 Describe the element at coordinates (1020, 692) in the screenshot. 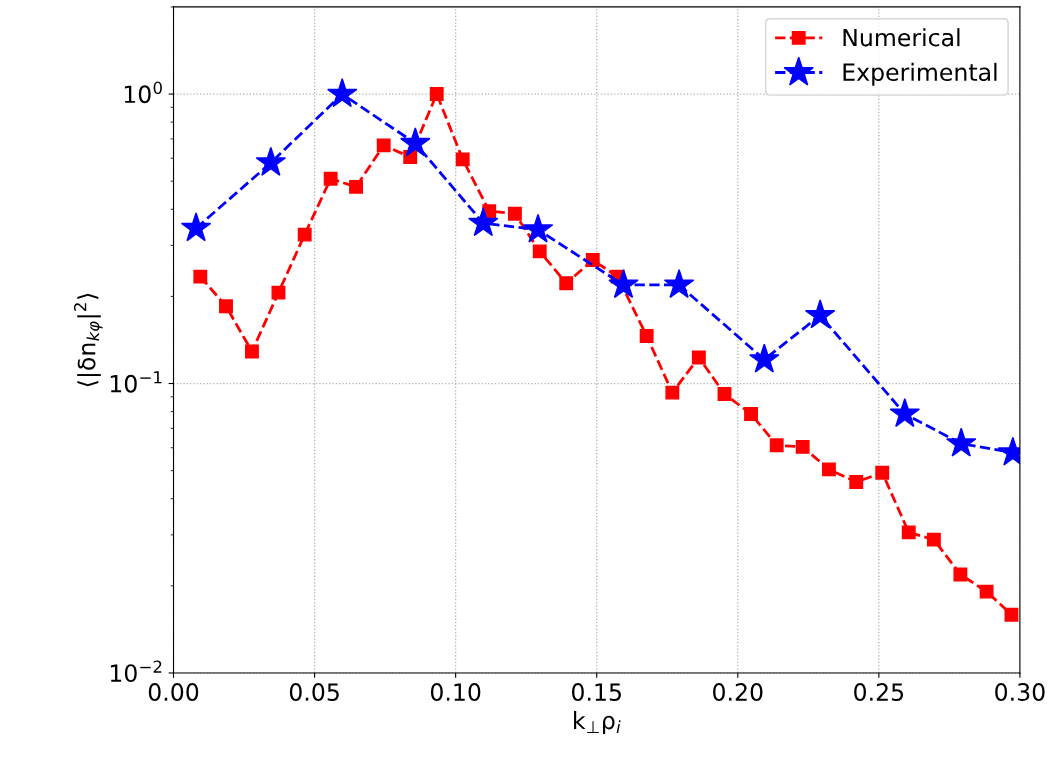

I see `x-tick-label: 0.30` at that location.